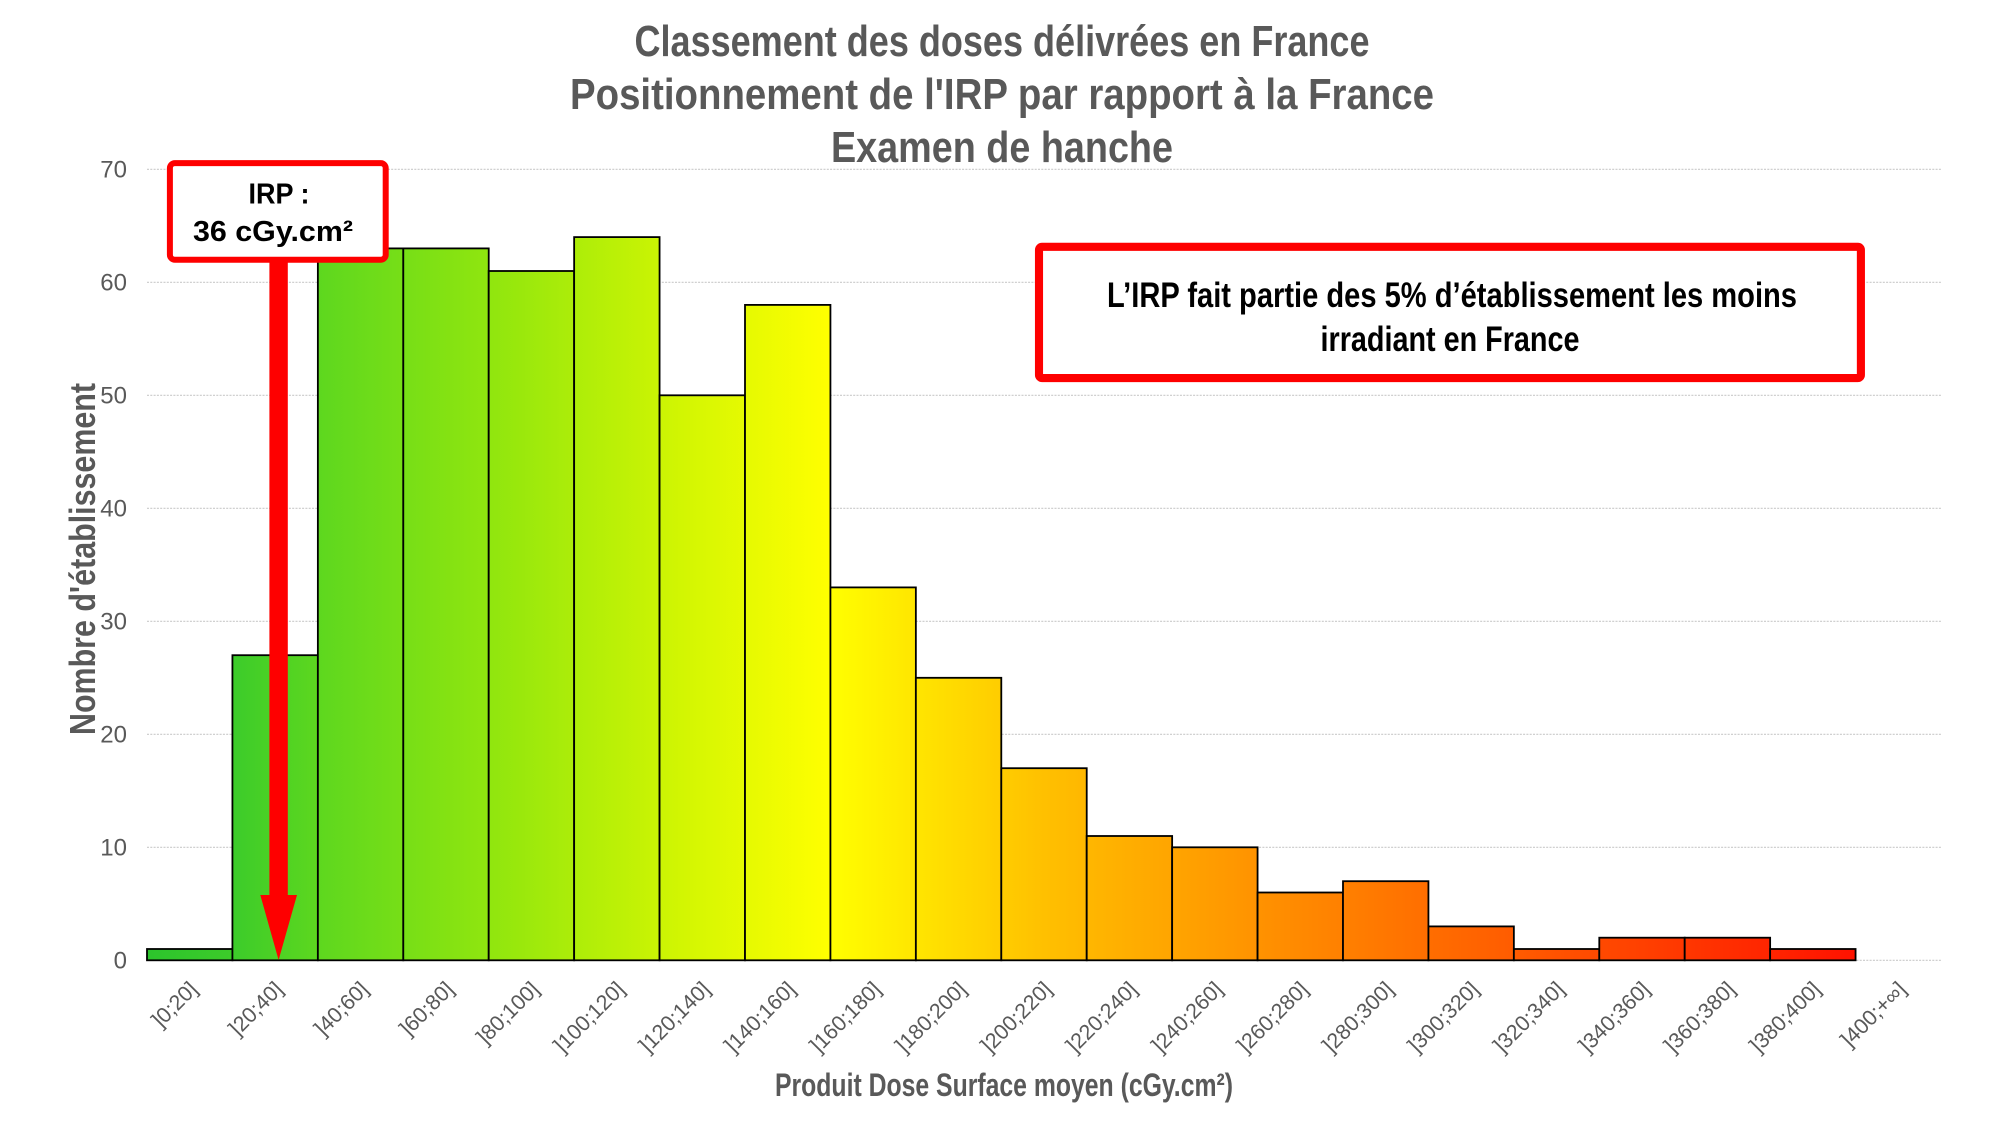  What do you see at coordinates (113, 847) in the screenshot?
I see `svg-text: 10` at bounding box center [113, 847].